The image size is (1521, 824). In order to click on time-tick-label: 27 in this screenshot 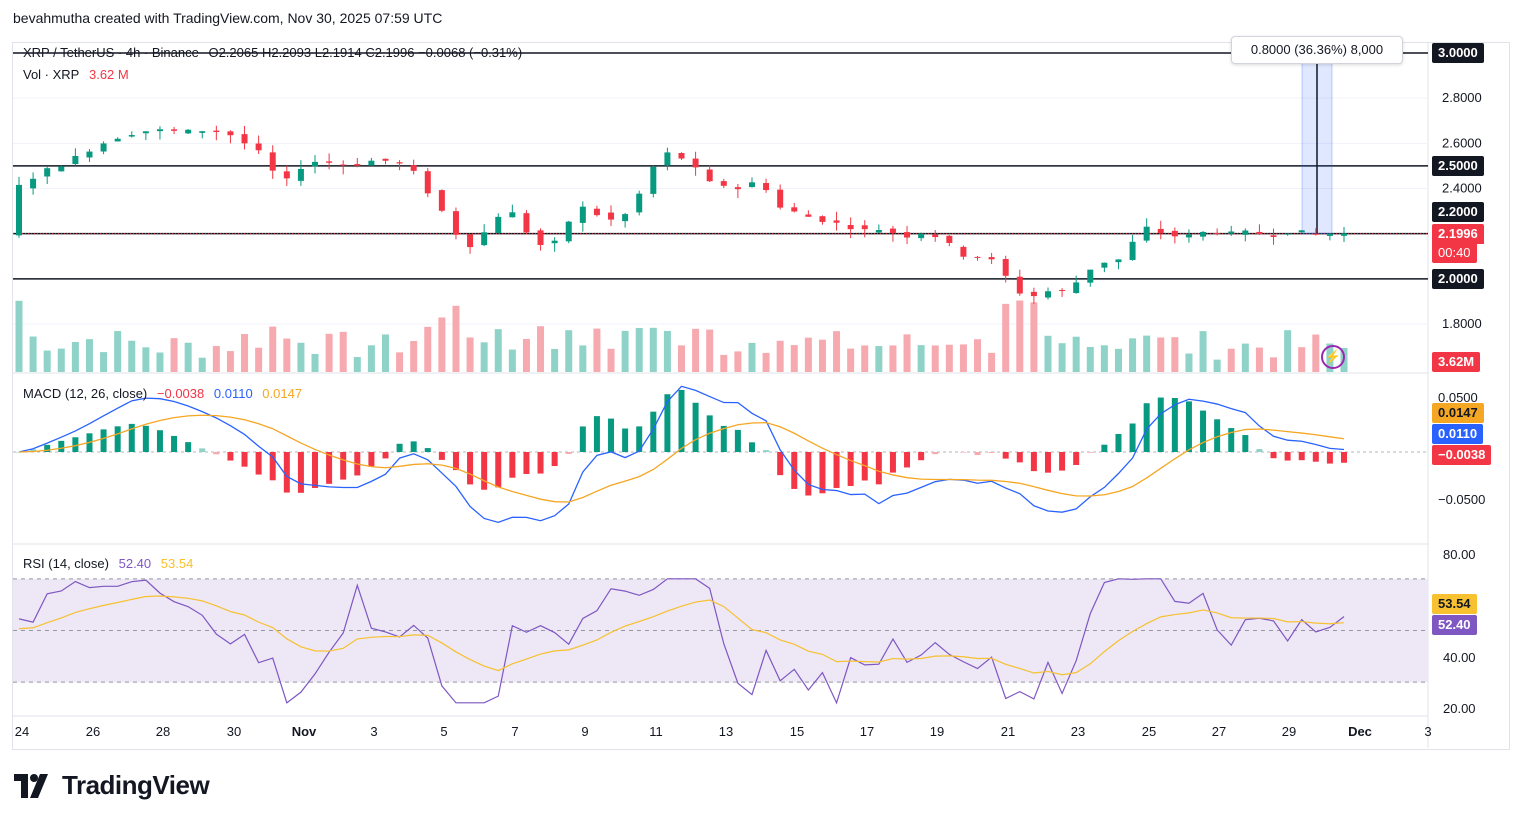, I will do `click(1219, 731)`.